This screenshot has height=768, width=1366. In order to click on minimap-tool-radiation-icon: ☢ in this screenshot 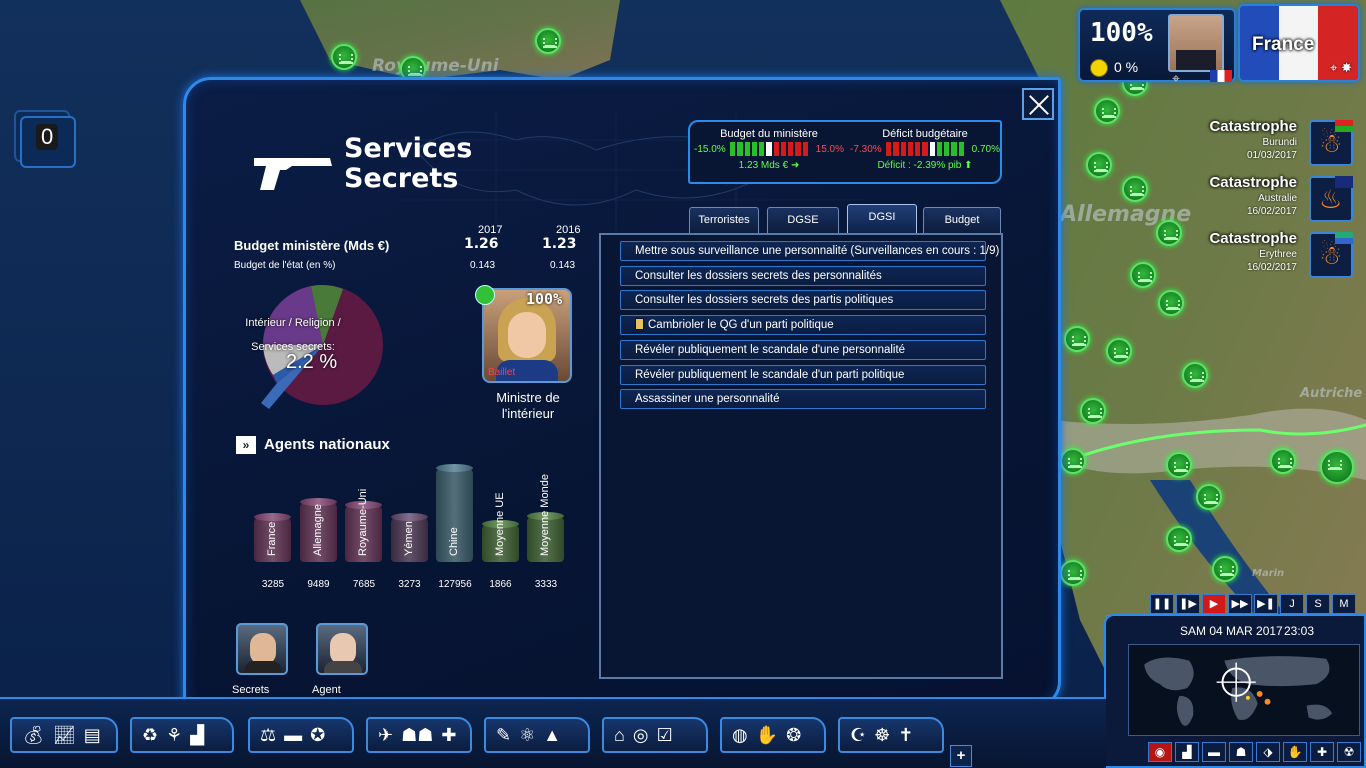, I will do `click(1349, 752)`.